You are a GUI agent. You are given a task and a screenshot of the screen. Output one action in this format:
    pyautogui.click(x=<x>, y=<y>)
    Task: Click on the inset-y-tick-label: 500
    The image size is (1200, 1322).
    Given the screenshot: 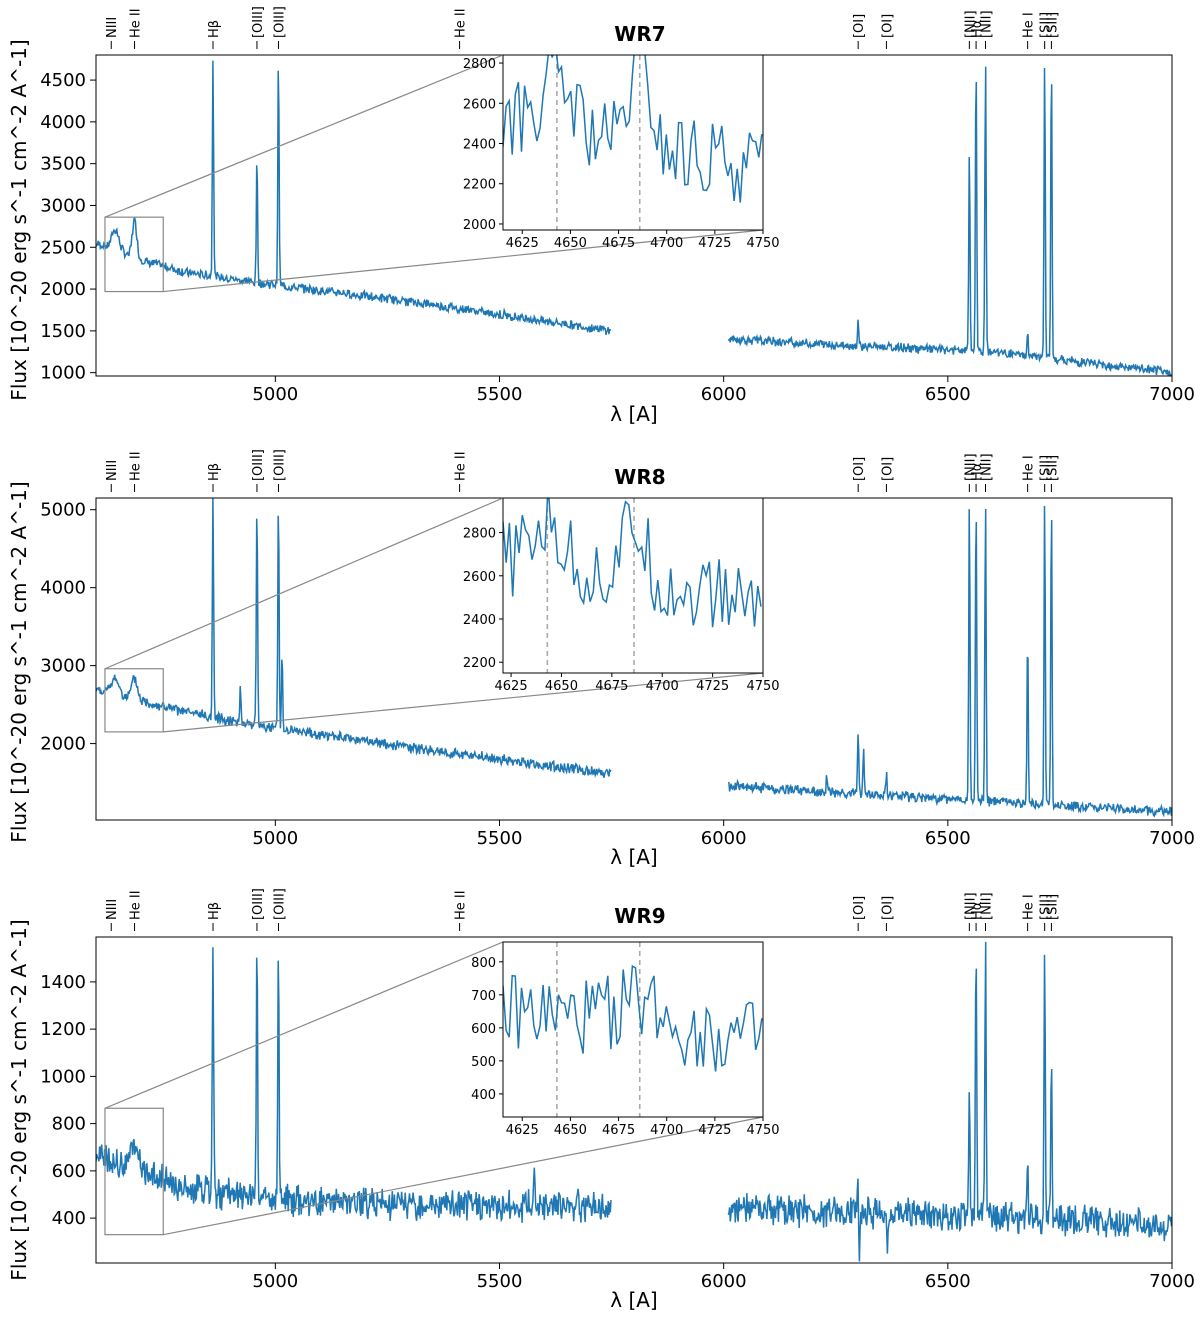 What is the action you would take?
    pyautogui.click(x=483, y=1062)
    